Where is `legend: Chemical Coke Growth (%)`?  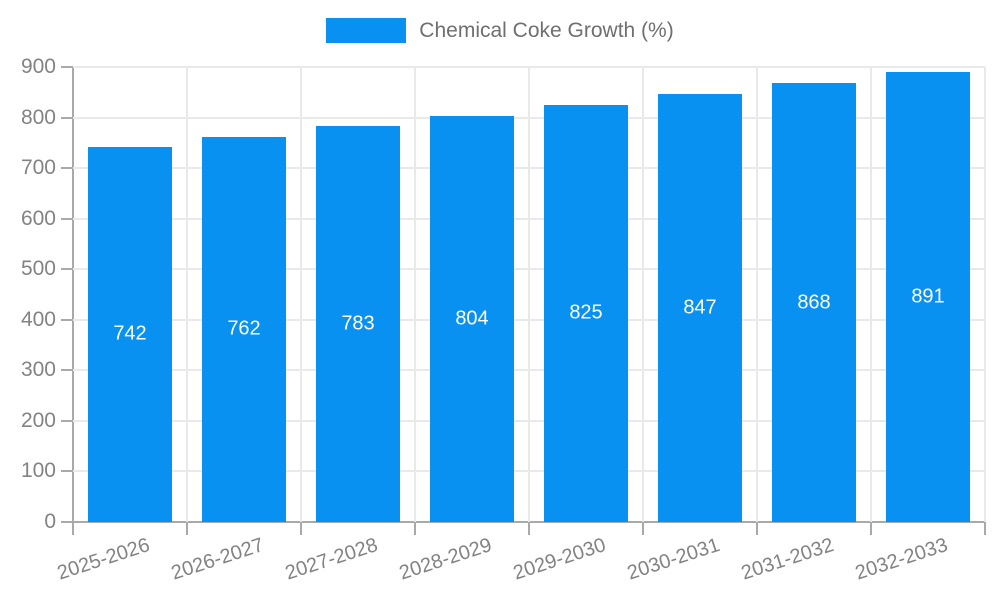 legend: Chemical Coke Growth (%) is located at coordinates (500, 30).